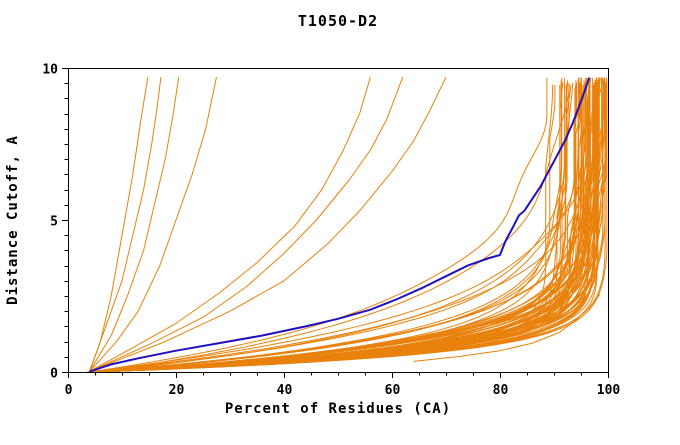 This screenshot has width=680, height=445. I want to click on y-tick-label: 10, so click(50, 70).